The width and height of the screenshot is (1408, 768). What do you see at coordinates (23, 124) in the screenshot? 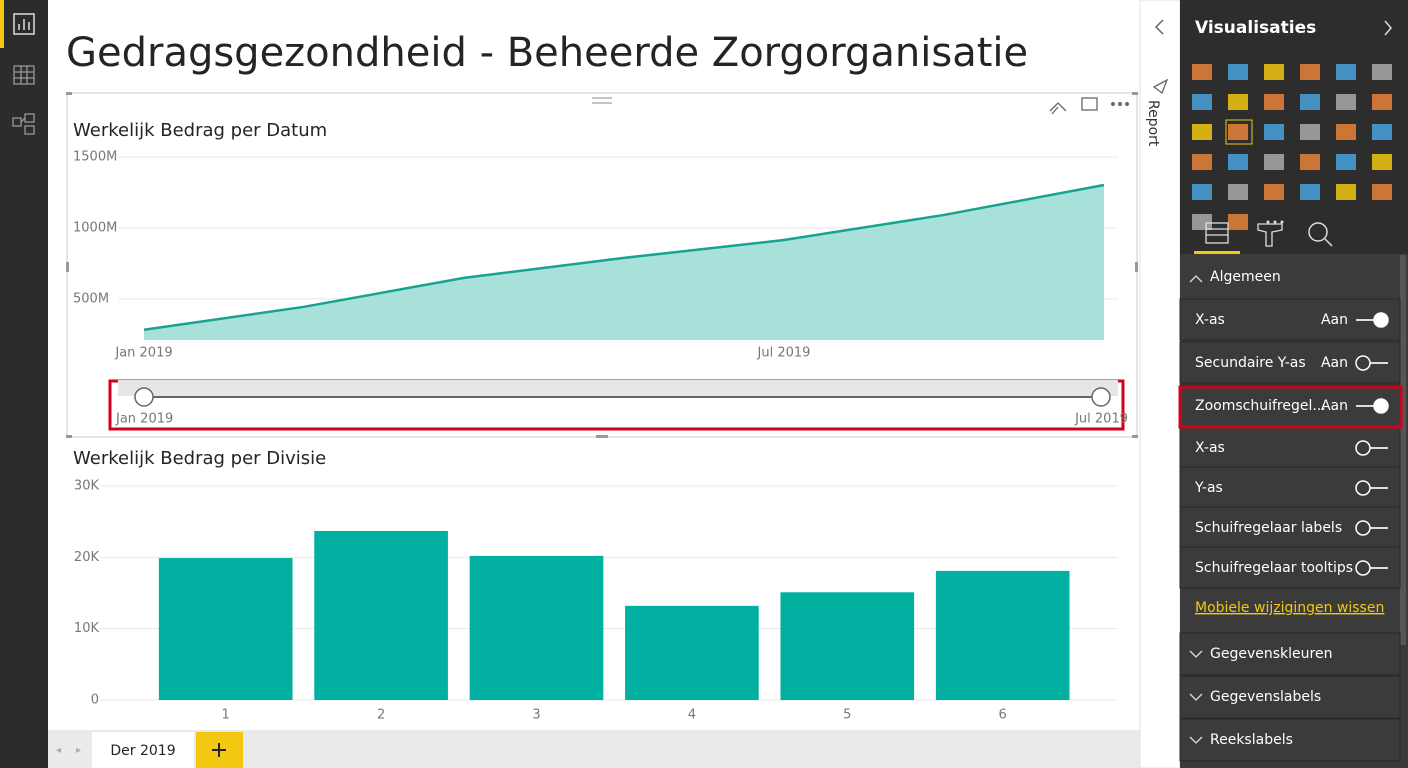
I see `nav-model-icon` at bounding box center [23, 124].